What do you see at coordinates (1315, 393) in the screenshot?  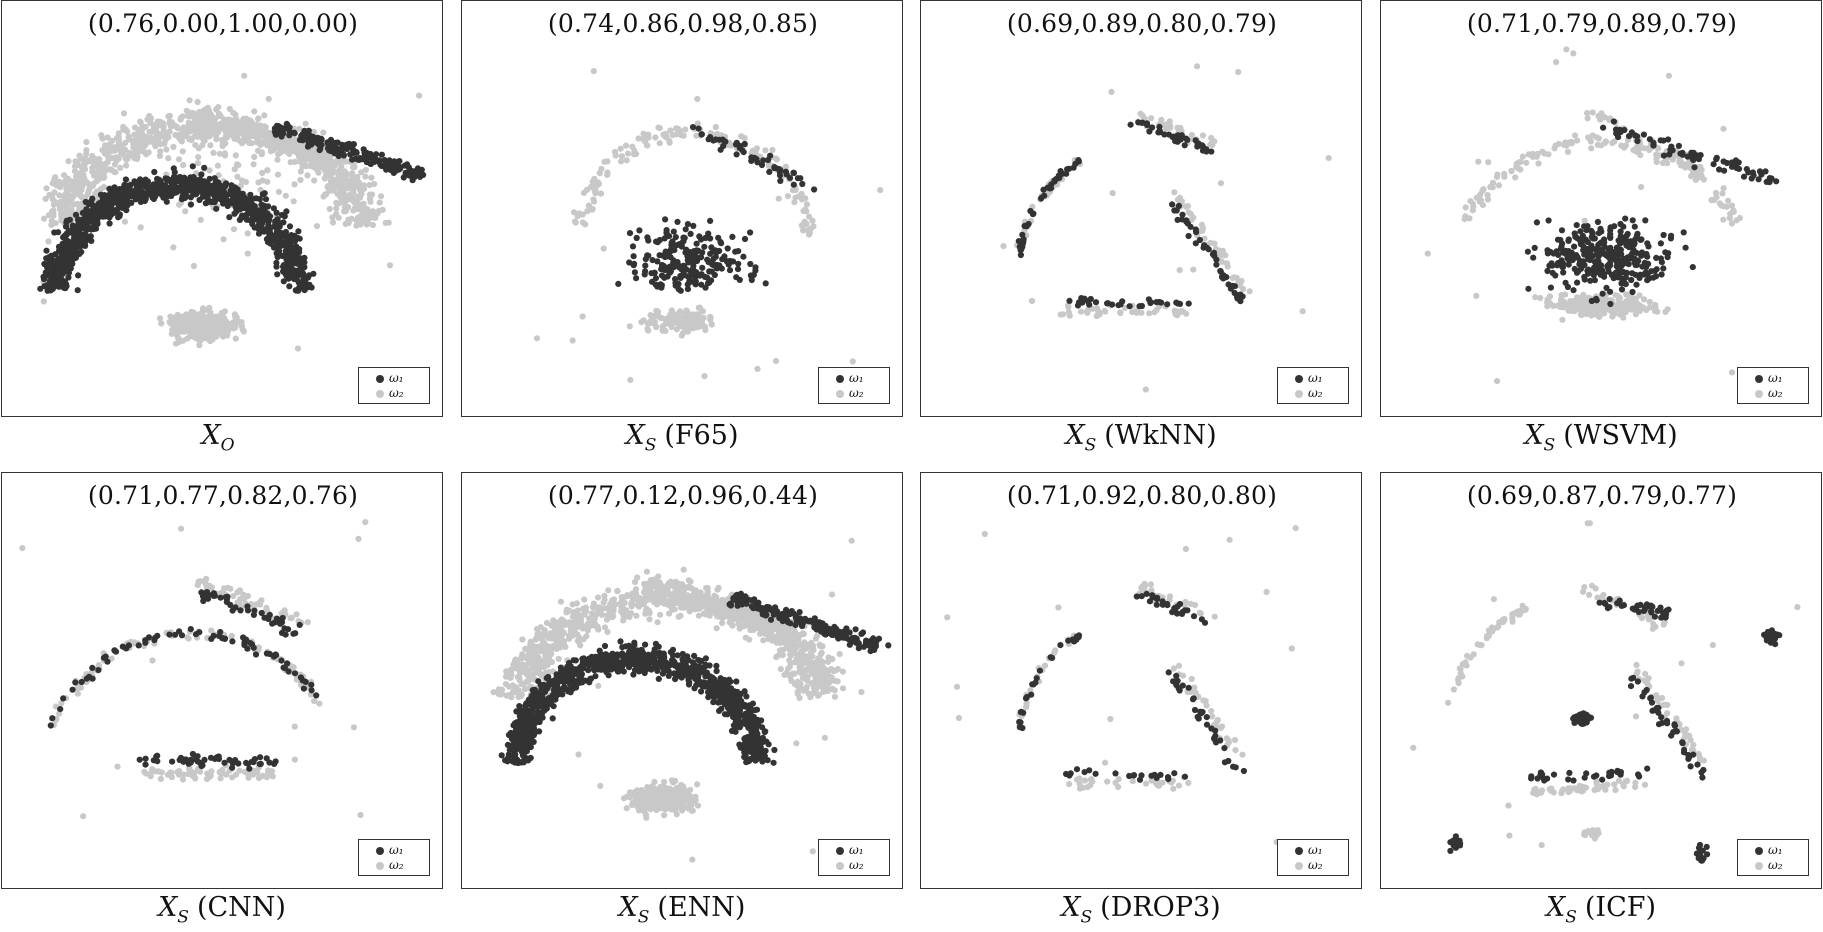 I see `legend-label: ω₂` at bounding box center [1315, 393].